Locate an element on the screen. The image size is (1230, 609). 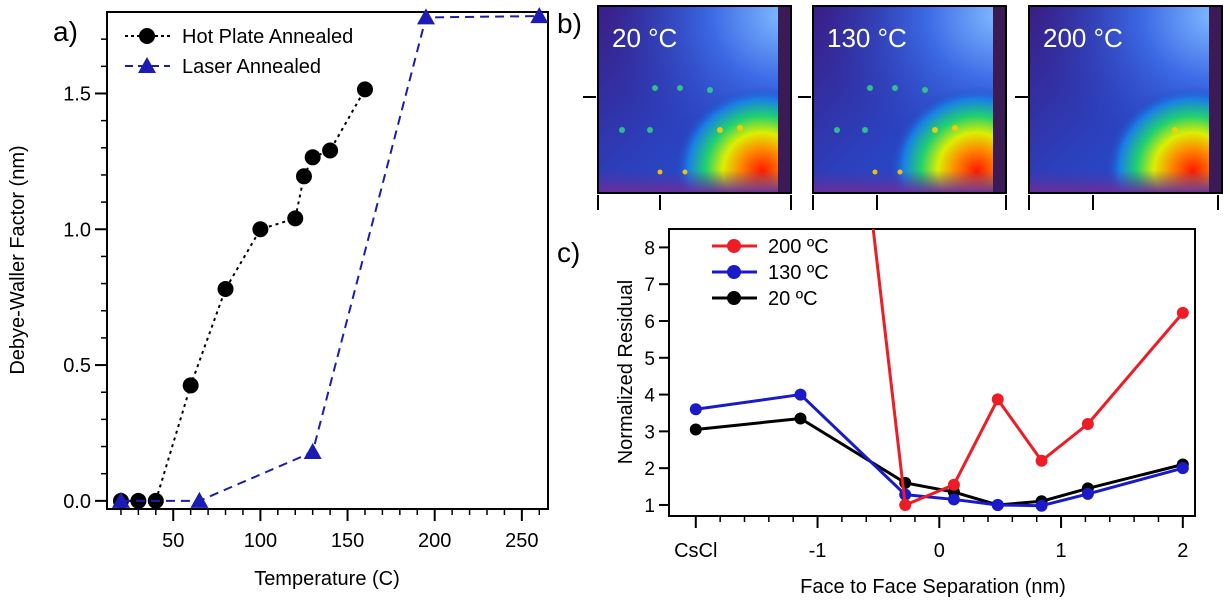
panel-c-legend: 200 ºC 130 ºC 20 ºC is located at coordinates (770, 273).